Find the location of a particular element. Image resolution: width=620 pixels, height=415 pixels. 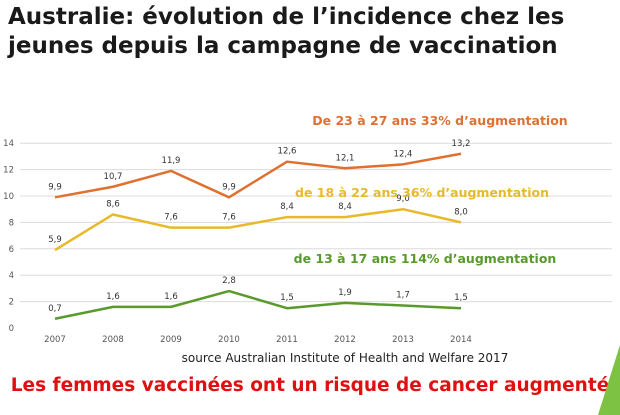

y-tick-label: 12 is located at coordinates (8, 171).